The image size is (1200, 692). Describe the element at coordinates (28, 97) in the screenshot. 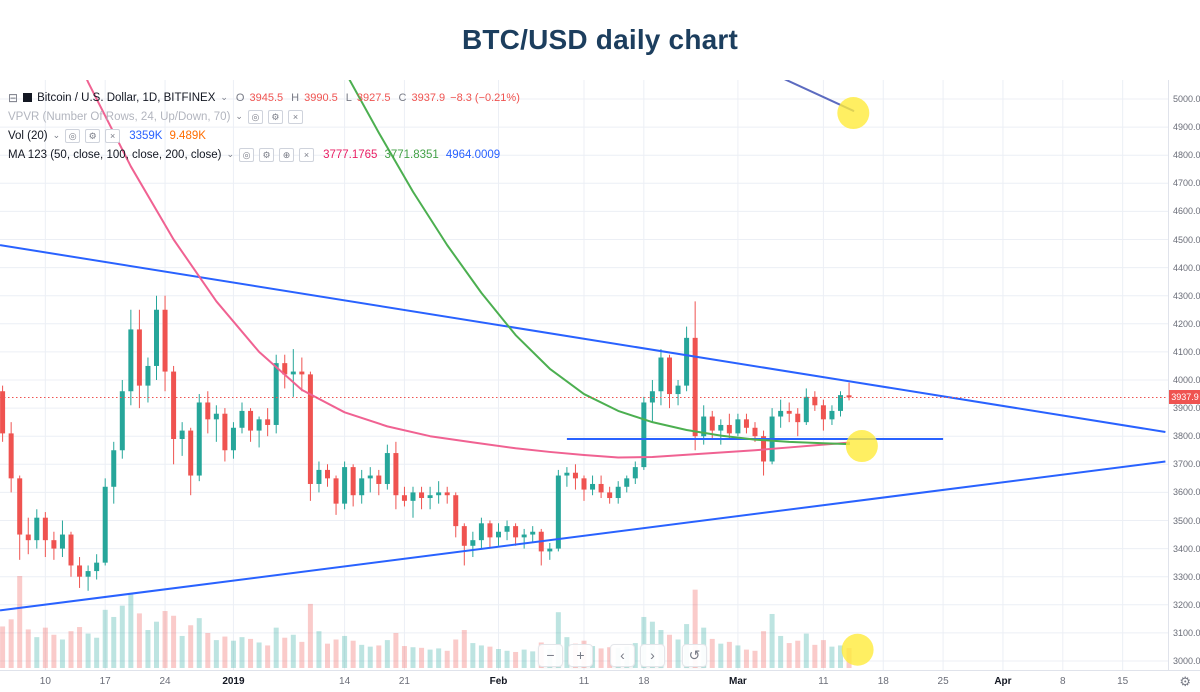

I see `series-icon` at that location.